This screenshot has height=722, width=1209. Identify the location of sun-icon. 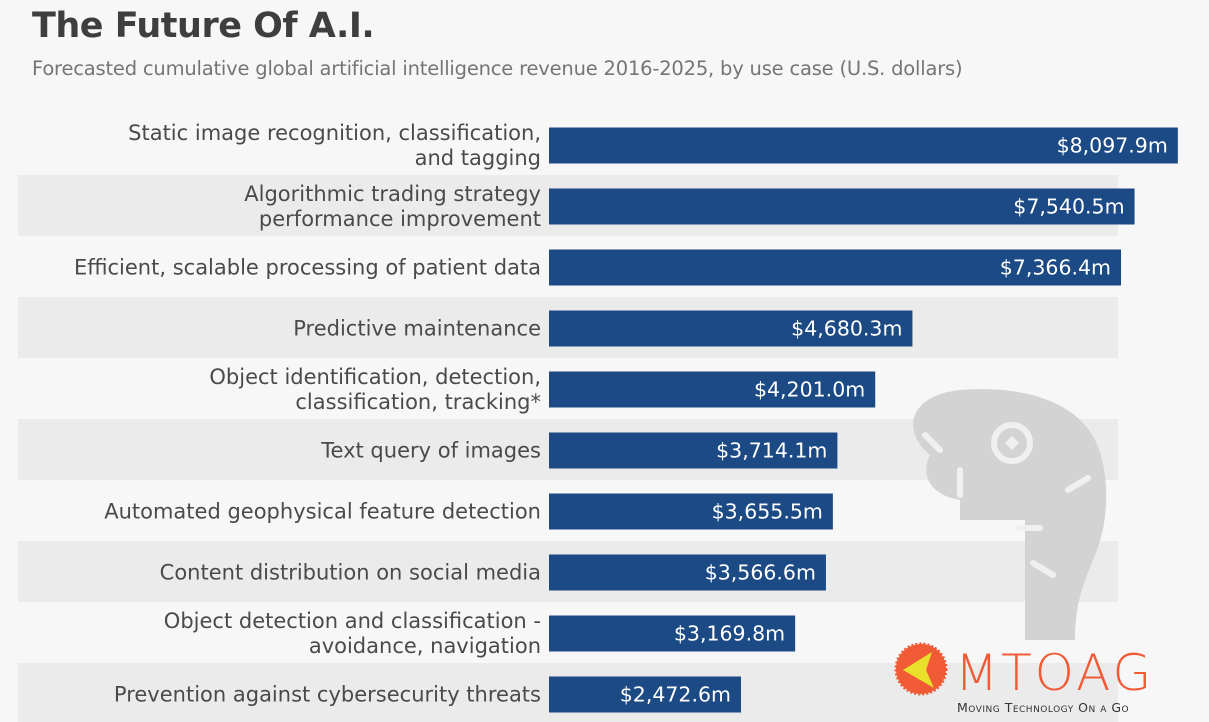
(921, 669).